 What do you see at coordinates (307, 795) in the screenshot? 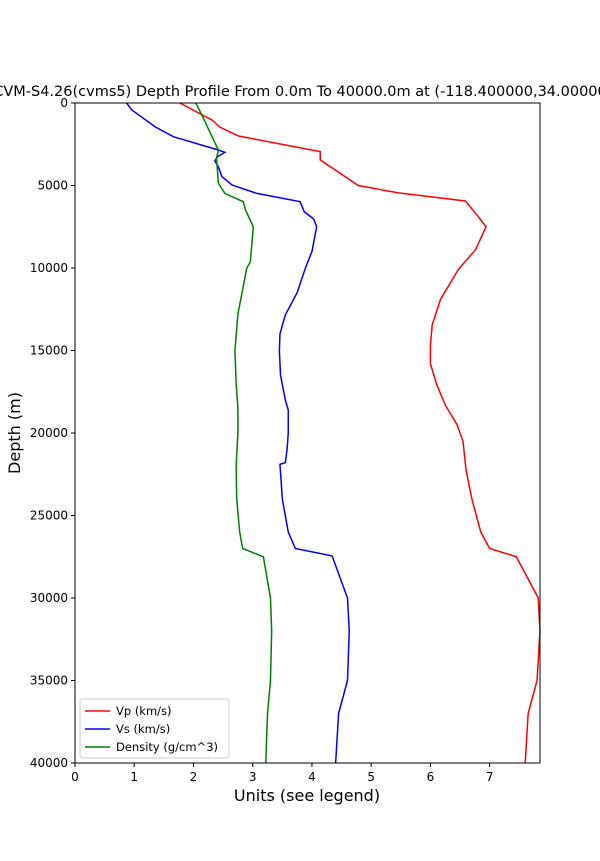
I see `x-axis-label: Units (see legend)` at bounding box center [307, 795].